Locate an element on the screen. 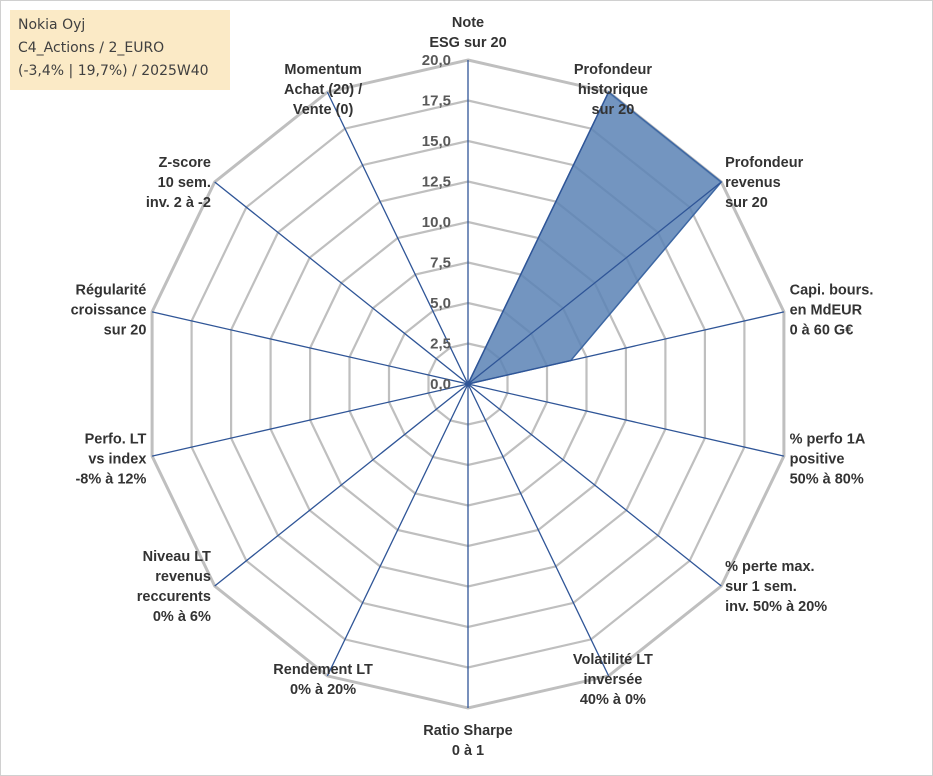 Image resolution: width=933 pixels, height=776 pixels. axis-label-6-line-1: inversée is located at coordinates (612, 680).